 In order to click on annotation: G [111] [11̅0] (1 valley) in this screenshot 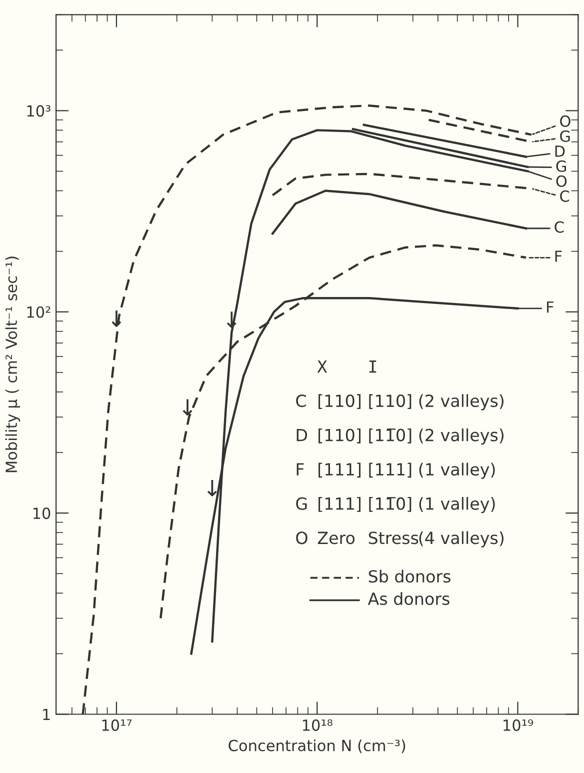, I will do `click(395, 505)`.